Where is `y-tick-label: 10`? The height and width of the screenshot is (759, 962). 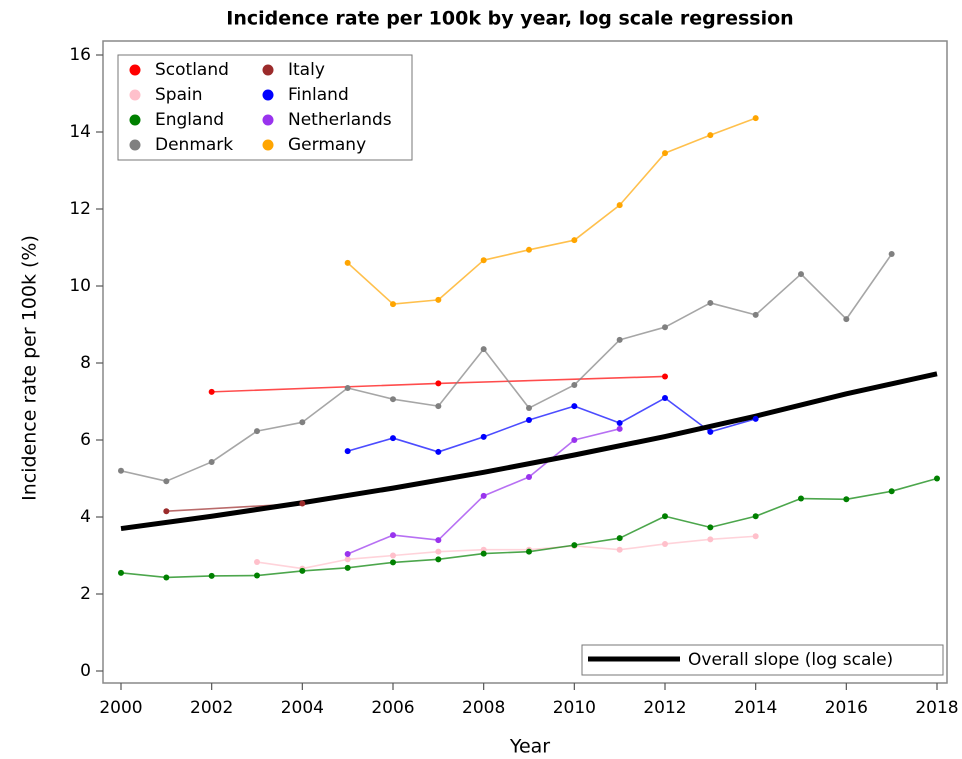
y-tick-label: 10 is located at coordinates (80, 286).